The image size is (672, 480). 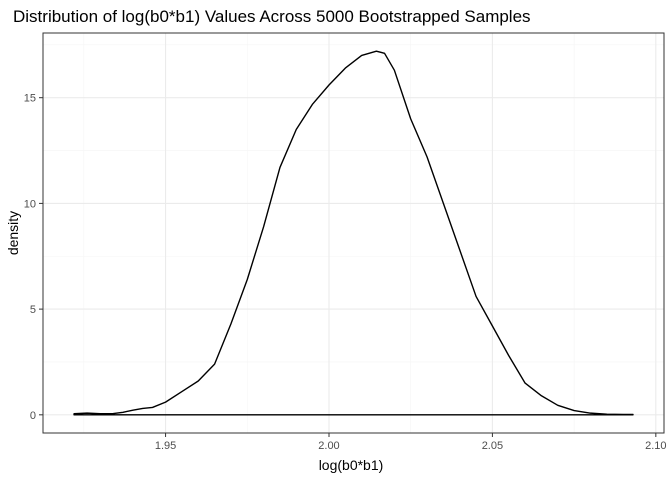 I want to click on x-tick-label: 2.00, so click(x=328, y=446).